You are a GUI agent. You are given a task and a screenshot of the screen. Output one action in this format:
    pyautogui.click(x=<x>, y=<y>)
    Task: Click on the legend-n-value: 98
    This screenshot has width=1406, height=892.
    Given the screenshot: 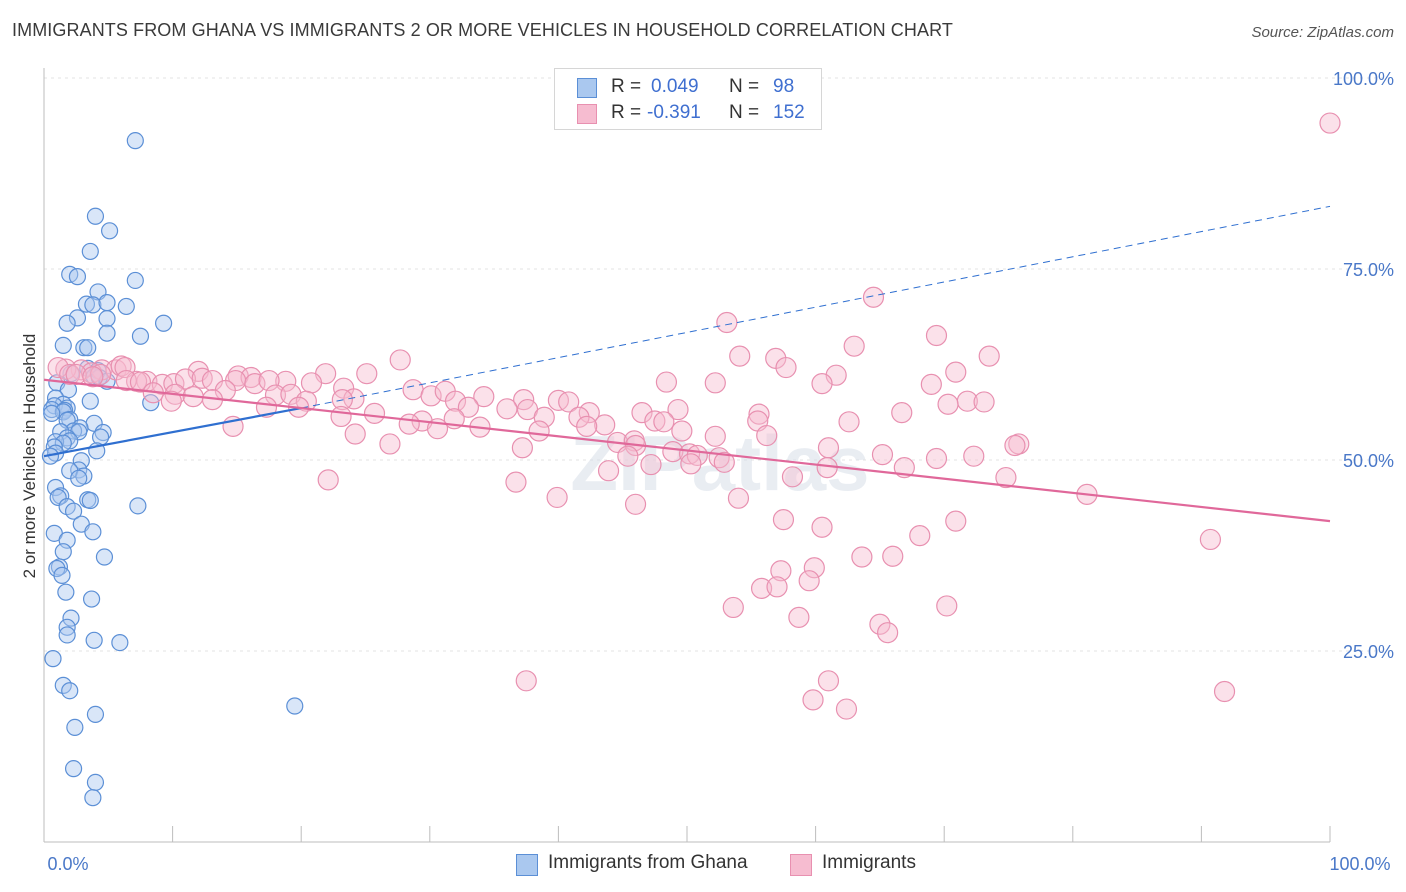 What is the action you would take?
    pyautogui.click(x=784, y=86)
    